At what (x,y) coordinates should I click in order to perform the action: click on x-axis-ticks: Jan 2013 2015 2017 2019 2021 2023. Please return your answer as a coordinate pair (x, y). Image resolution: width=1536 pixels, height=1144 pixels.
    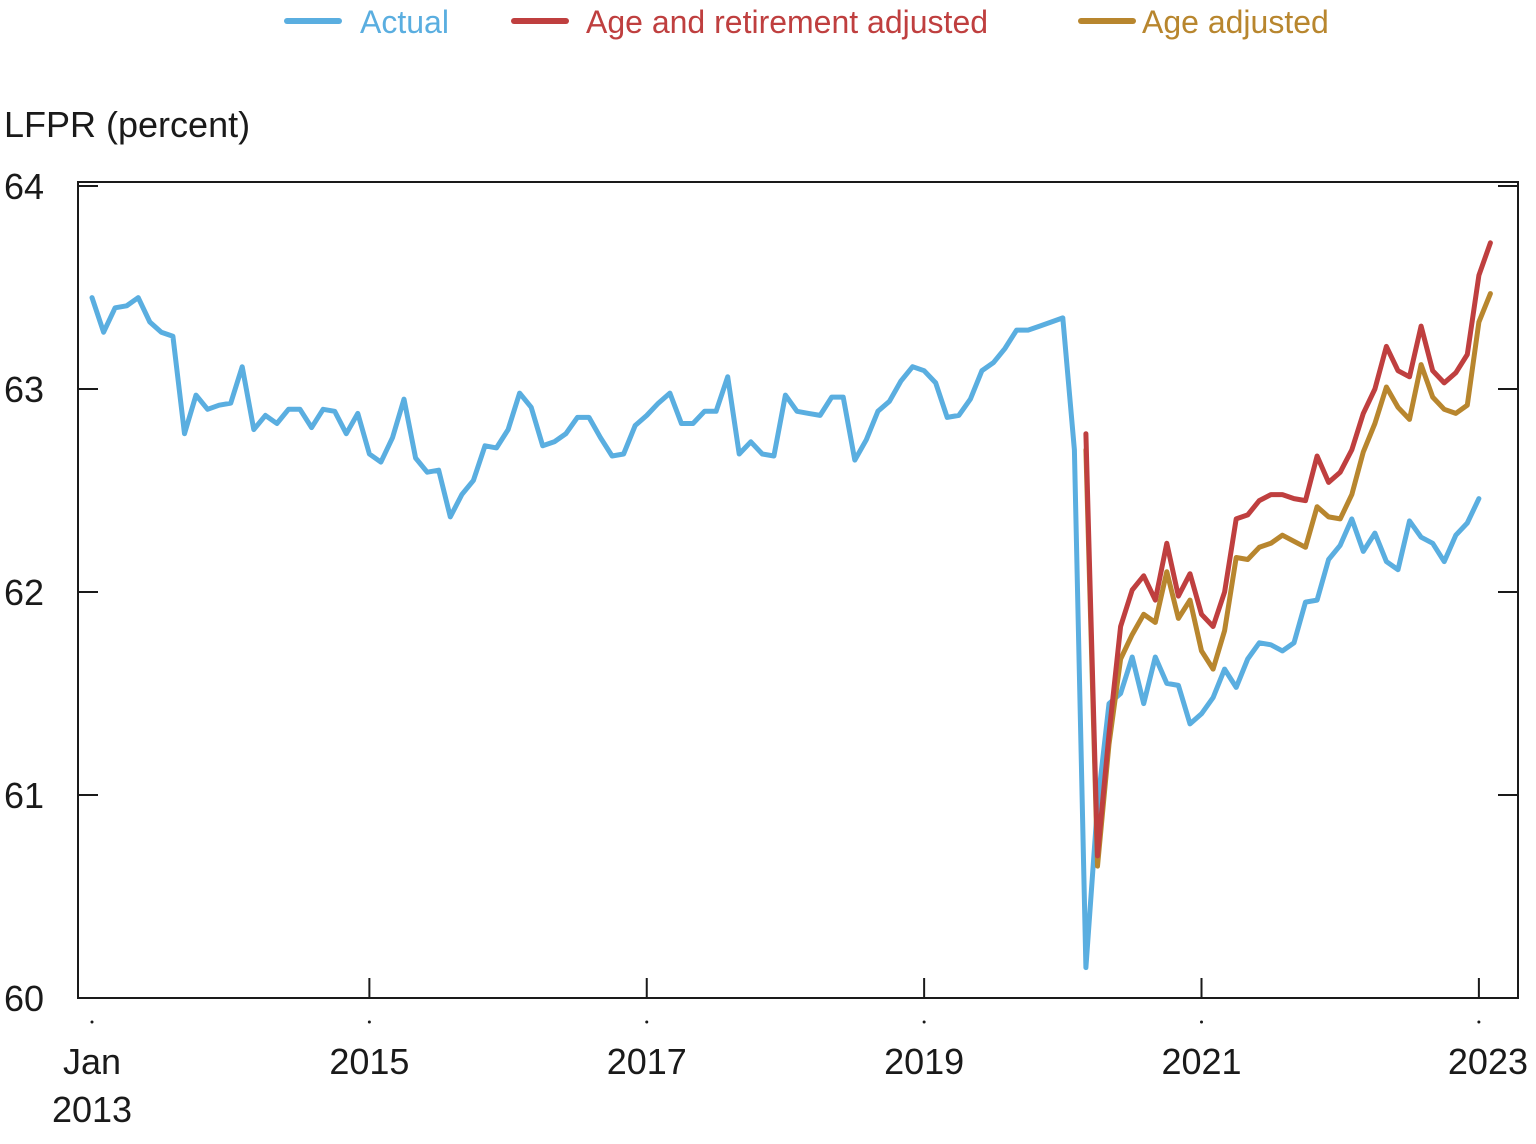
    Looking at the image, I should click on (790, 1054).